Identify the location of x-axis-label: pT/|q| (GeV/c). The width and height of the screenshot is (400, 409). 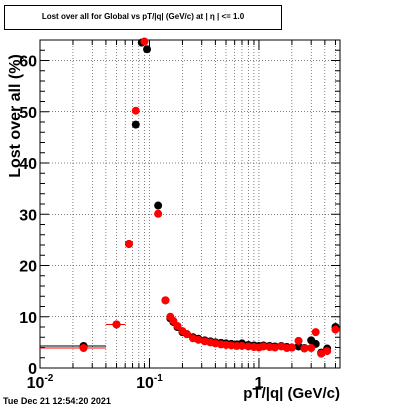
(291, 393).